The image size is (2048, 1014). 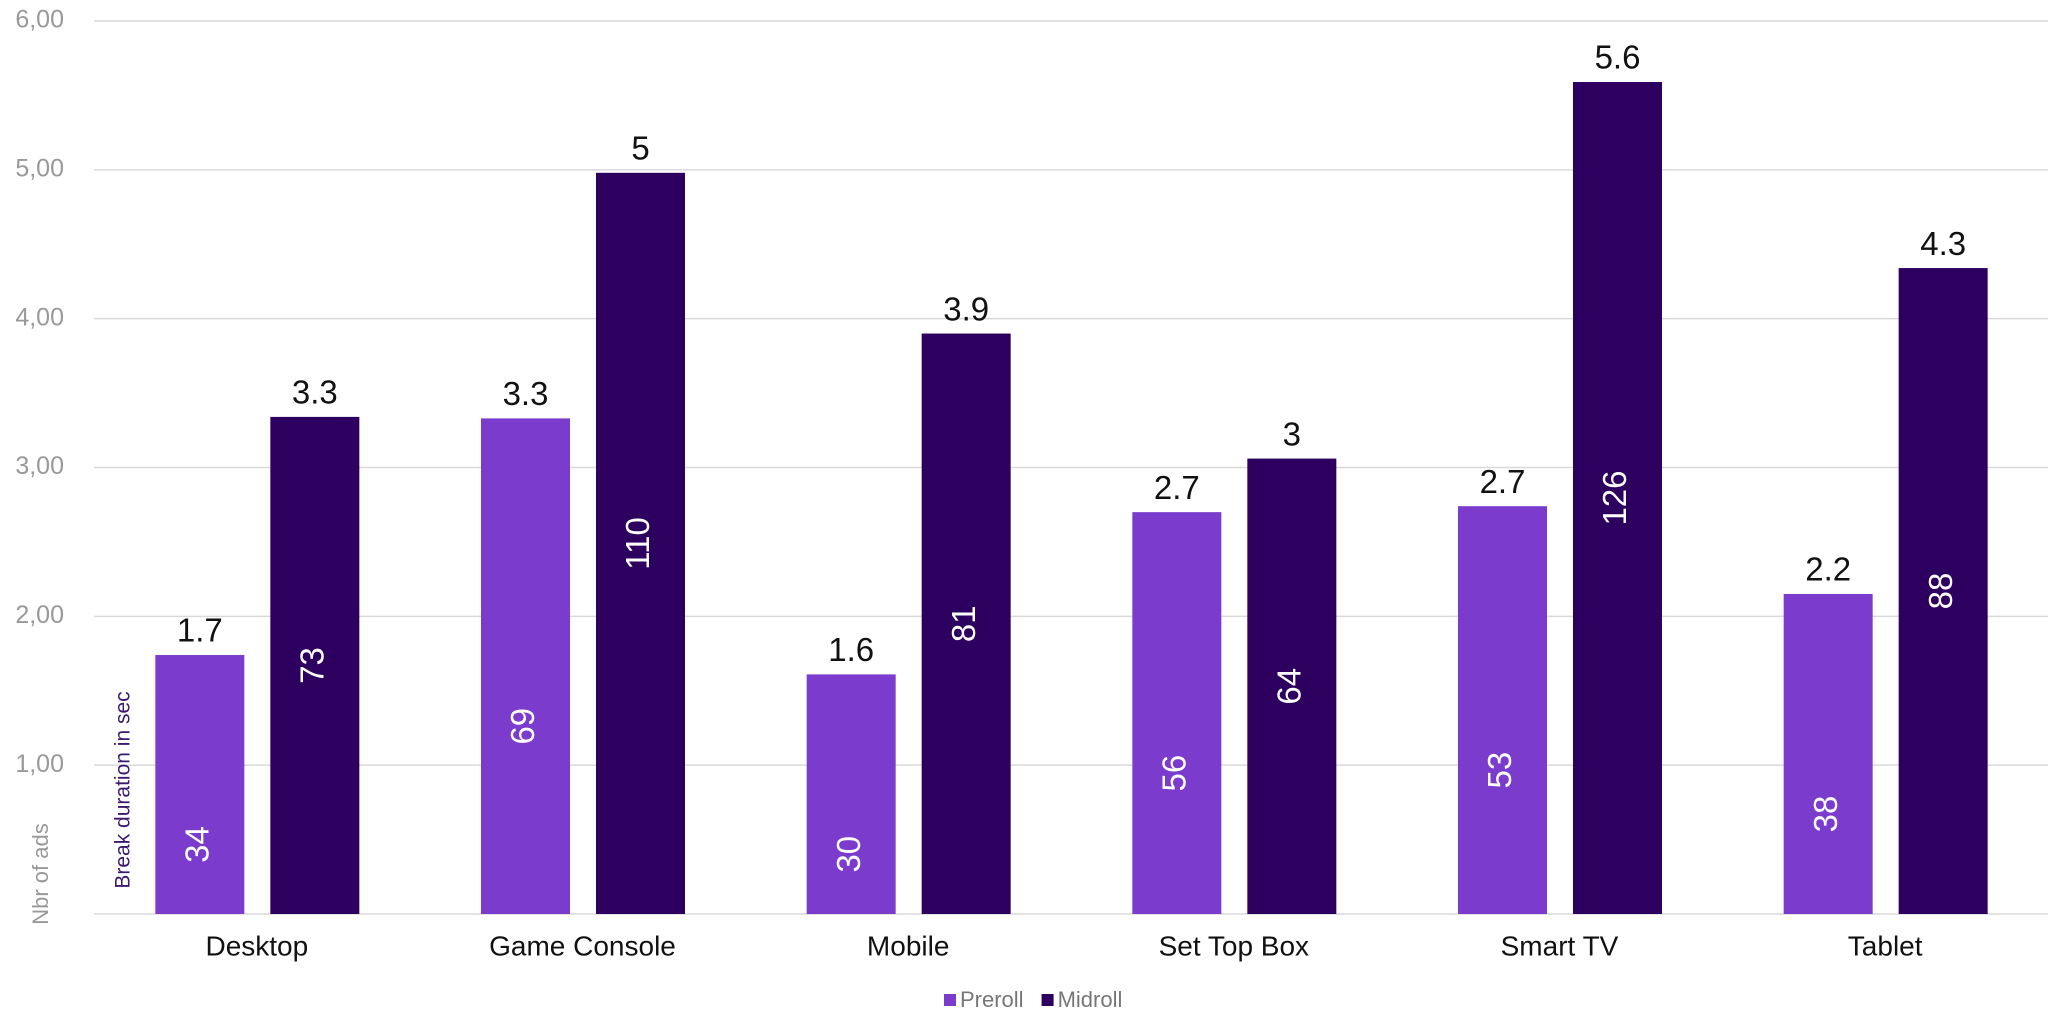 I want to click on y-tick-label: 6,00, so click(x=39, y=20).